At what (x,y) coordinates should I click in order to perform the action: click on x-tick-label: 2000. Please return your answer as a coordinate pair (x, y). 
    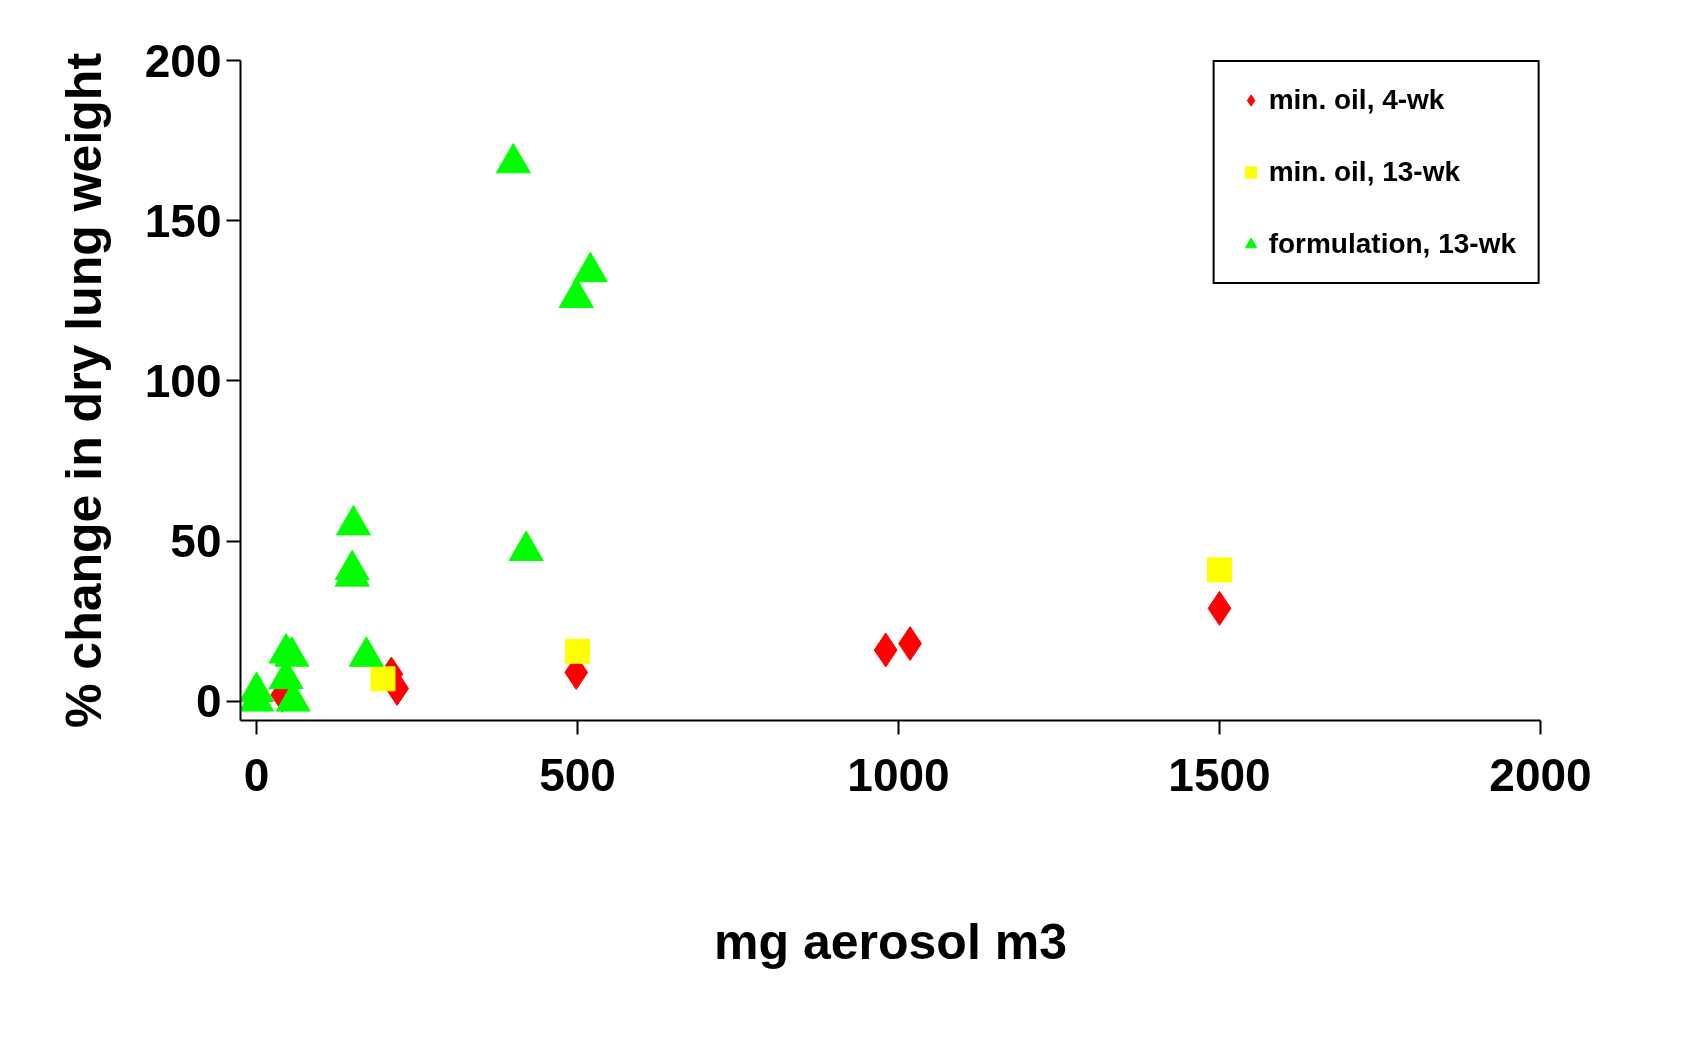
    Looking at the image, I should click on (1540, 774).